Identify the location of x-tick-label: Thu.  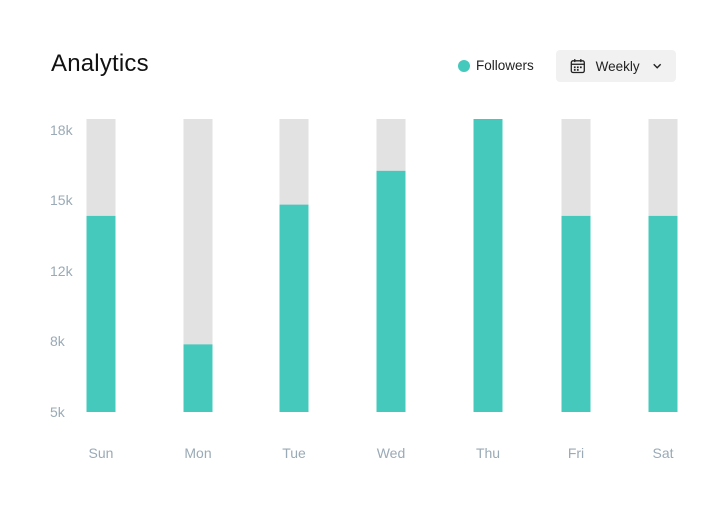
(488, 453).